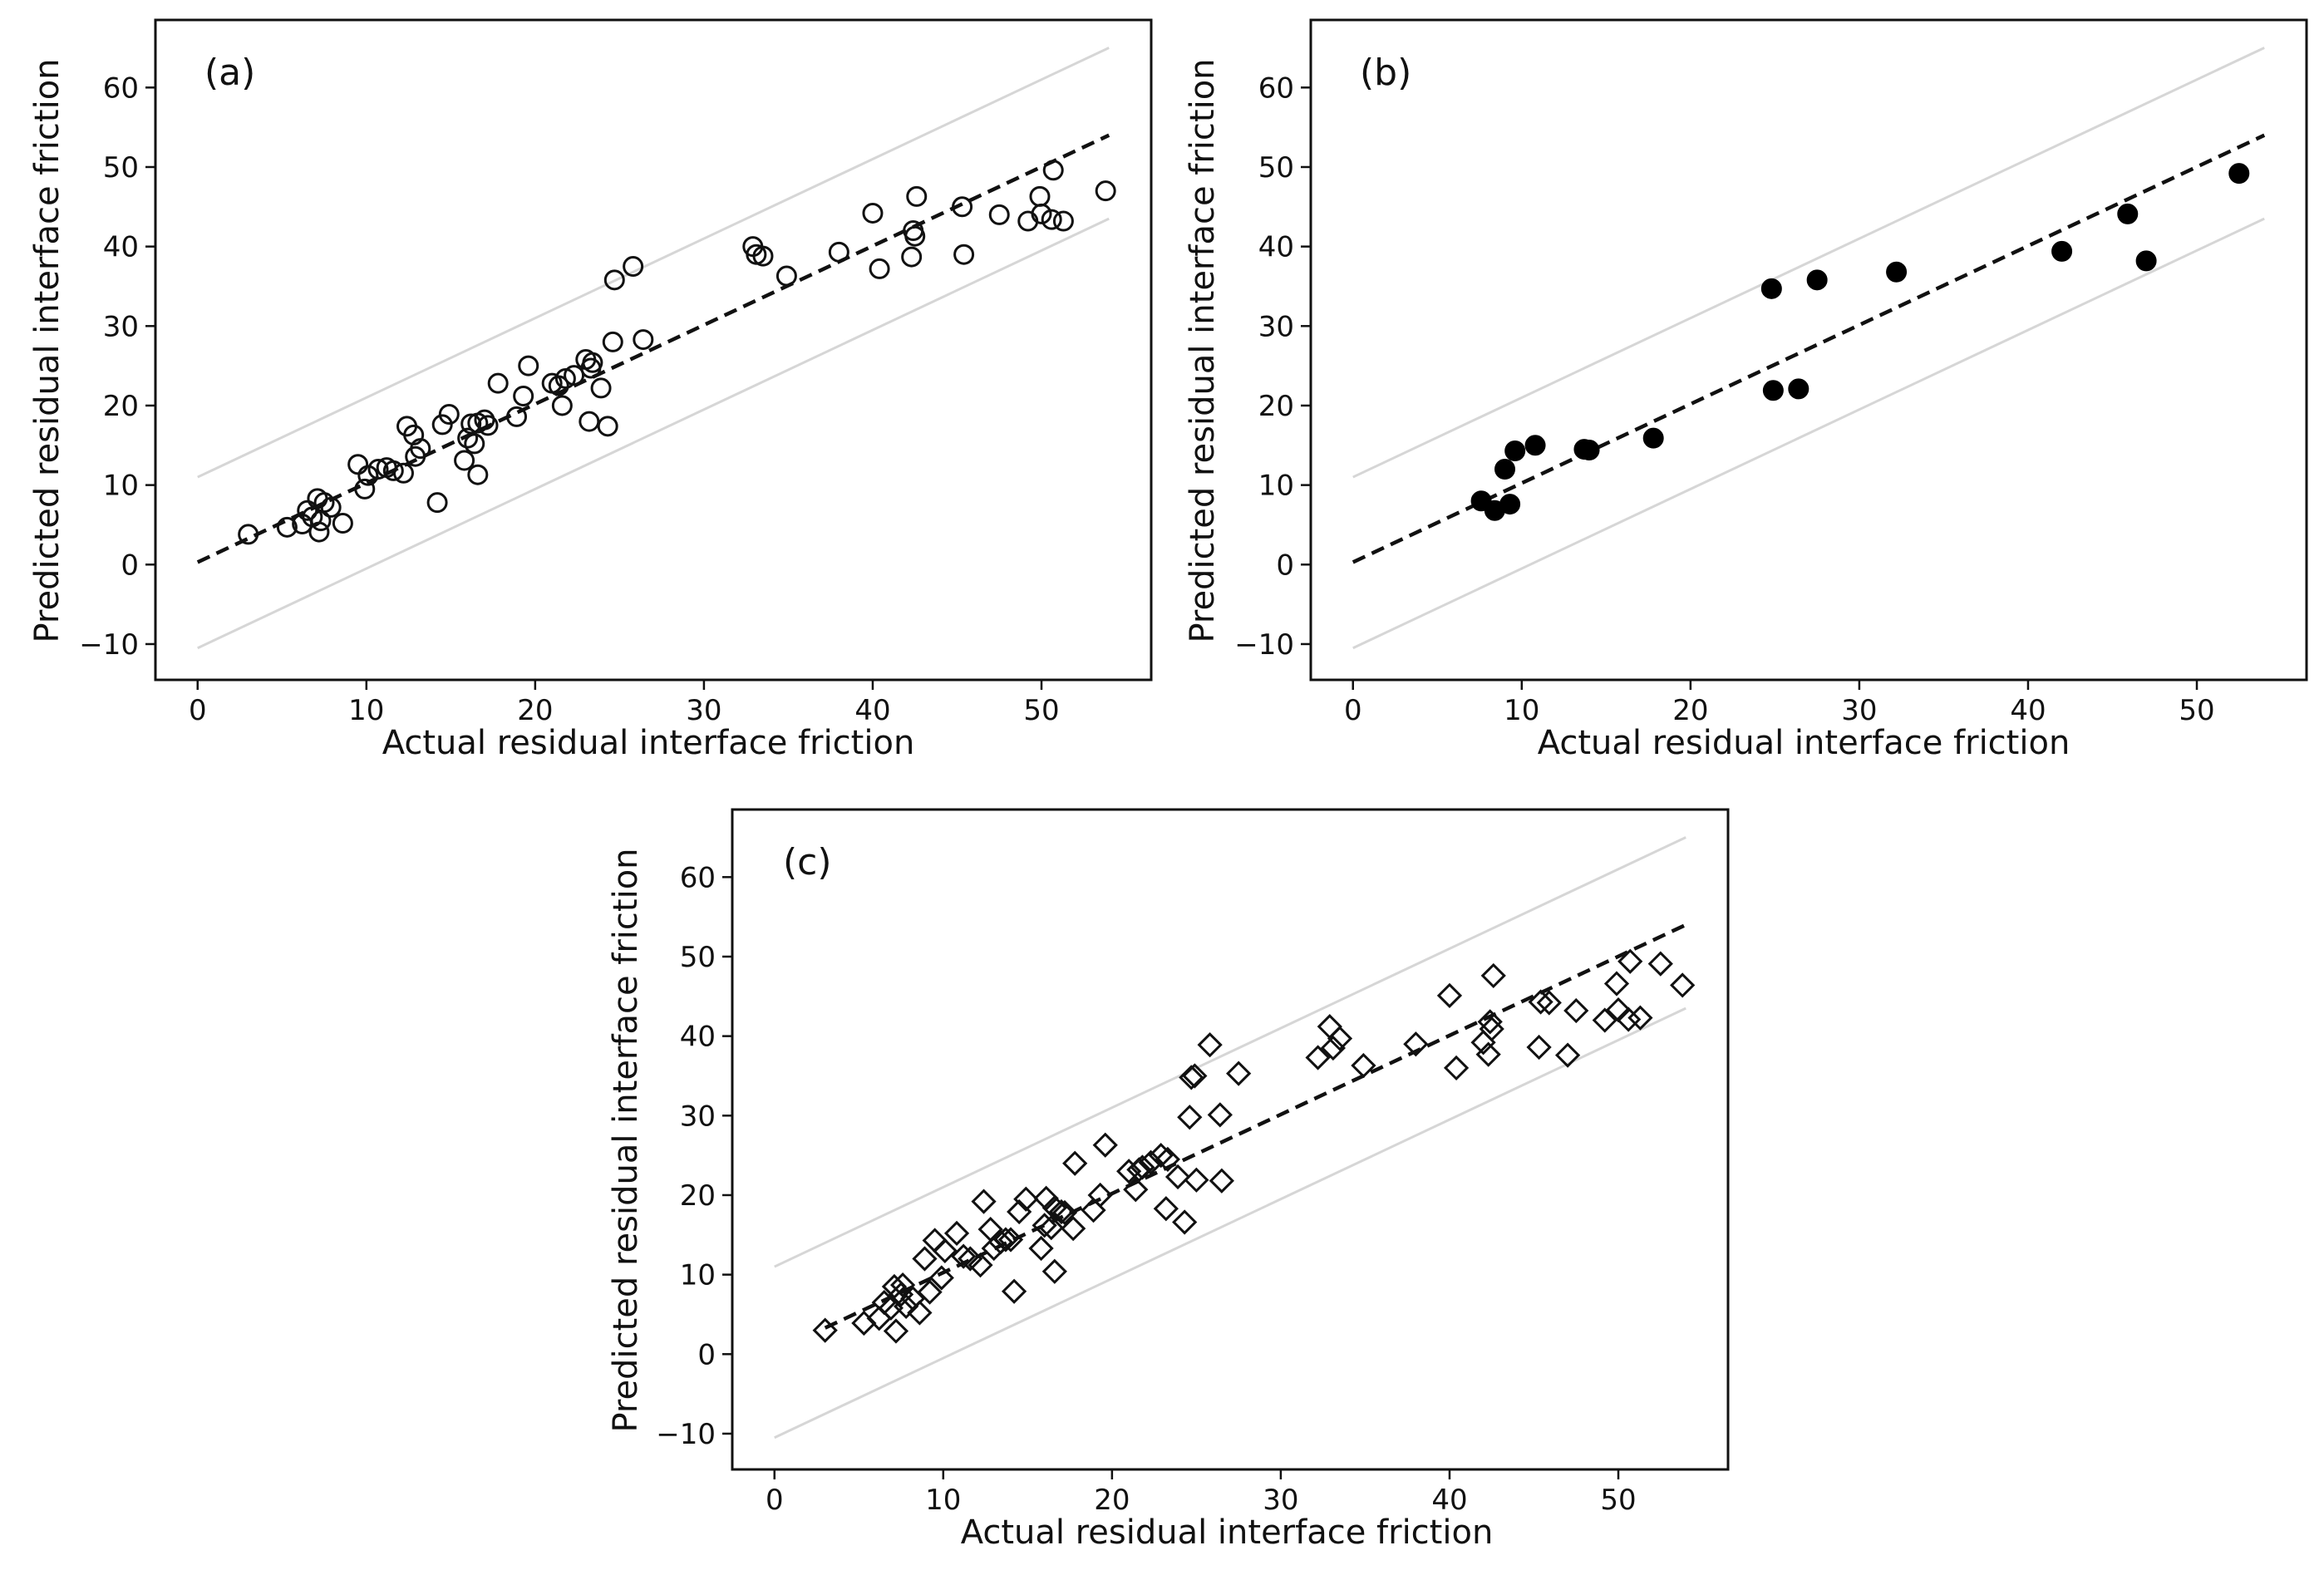  I want to click on y-tick-label-a-0: 0, so click(130, 565).